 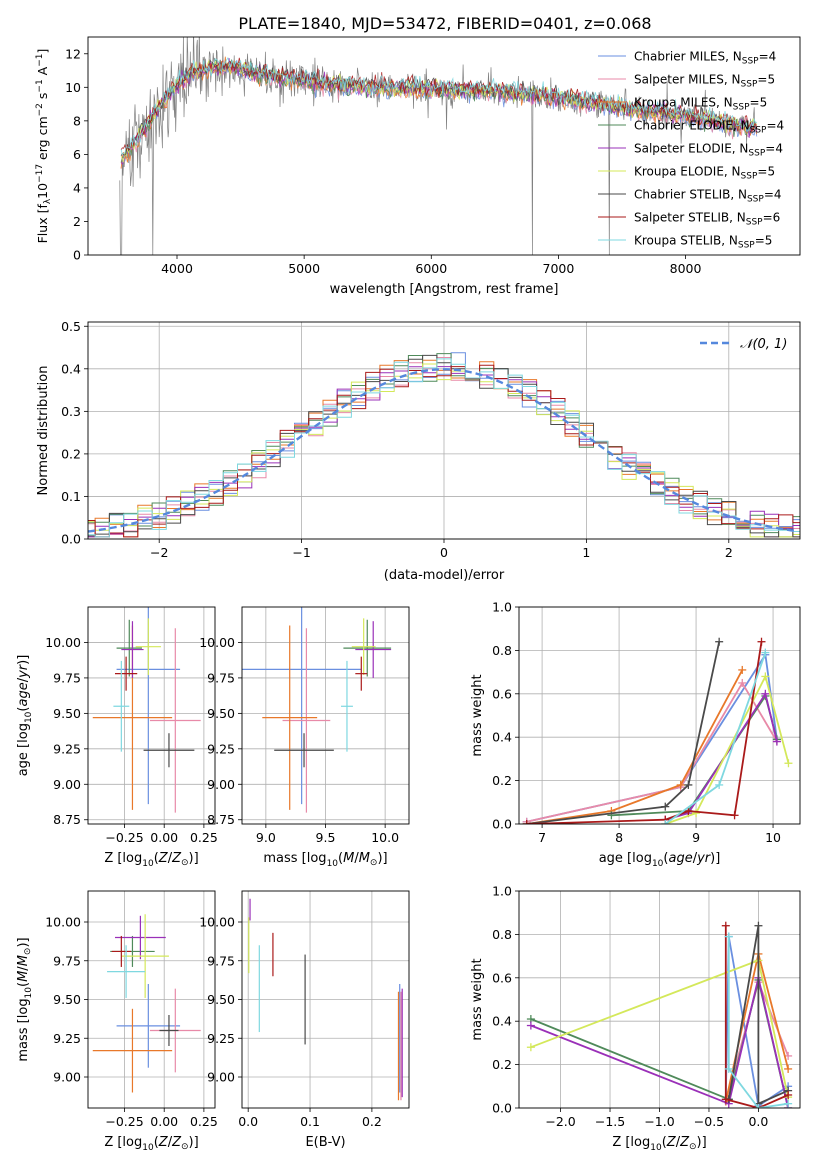 I want to click on x-tick-label: 0.00, so click(x=164, y=837).